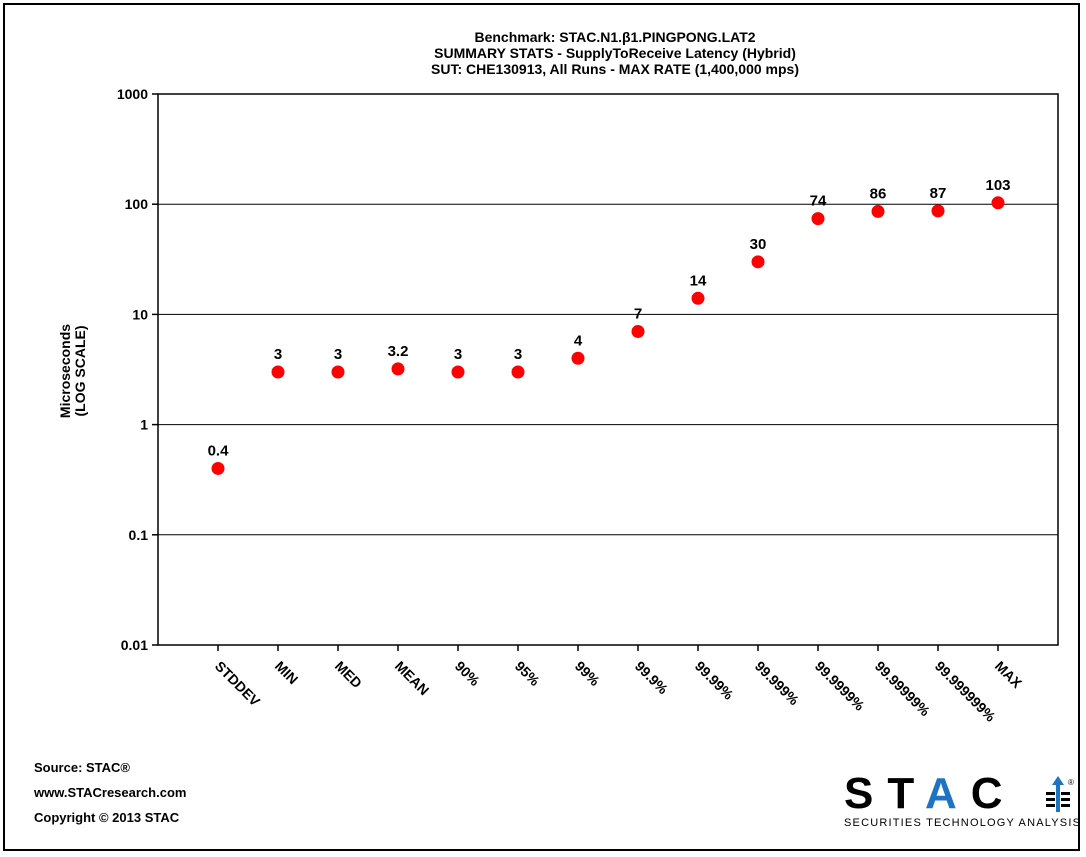 The width and height of the screenshot is (1086, 857). Describe the element at coordinates (528, 674) in the screenshot. I see `x-tick-label: 95%` at that location.